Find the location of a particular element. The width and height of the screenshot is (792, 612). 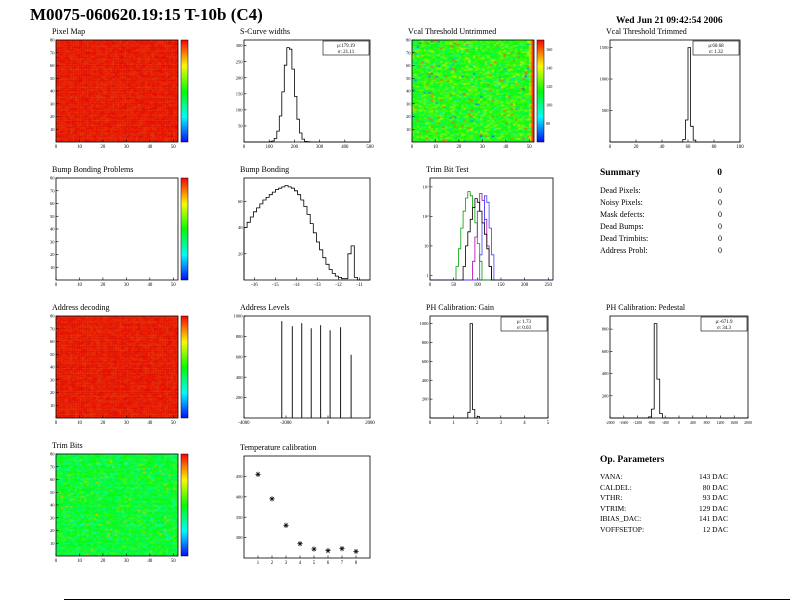

address-decoding-colorbar is located at coordinates (184, 367).